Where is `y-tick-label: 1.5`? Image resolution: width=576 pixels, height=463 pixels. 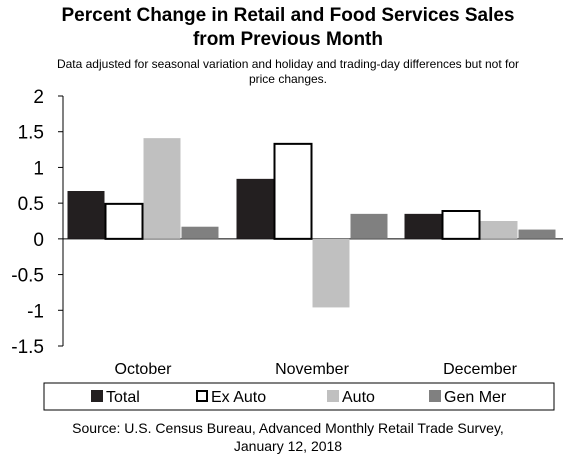
y-tick-label: 1.5 is located at coordinates (31, 133).